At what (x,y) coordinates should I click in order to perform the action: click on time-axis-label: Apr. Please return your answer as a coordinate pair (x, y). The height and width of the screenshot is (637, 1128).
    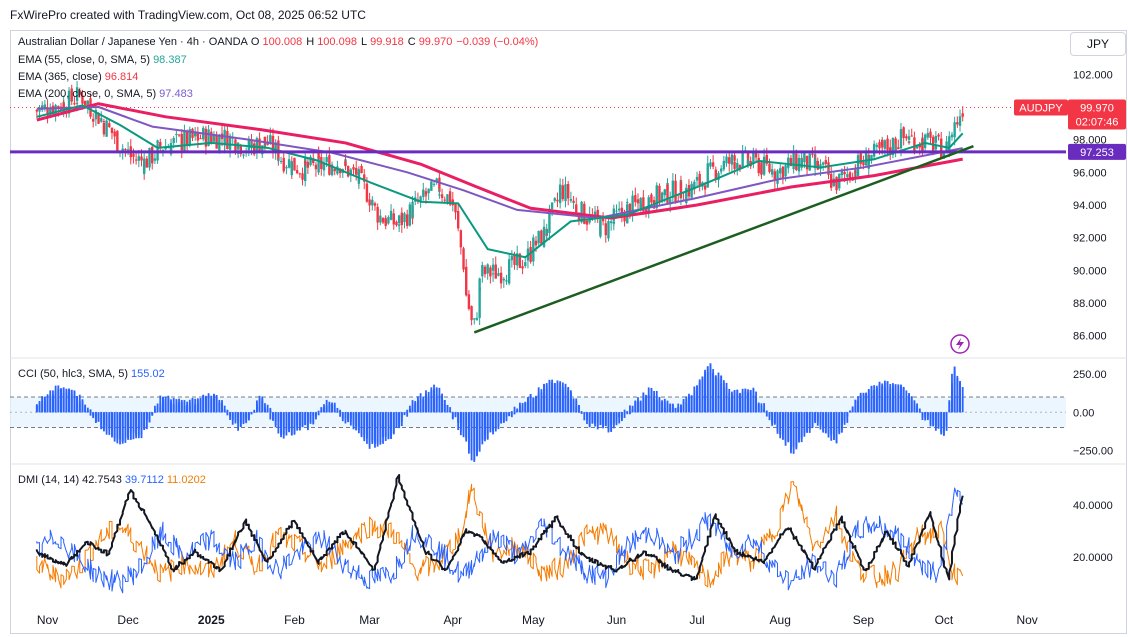
    Looking at the image, I should click on (452, 620).